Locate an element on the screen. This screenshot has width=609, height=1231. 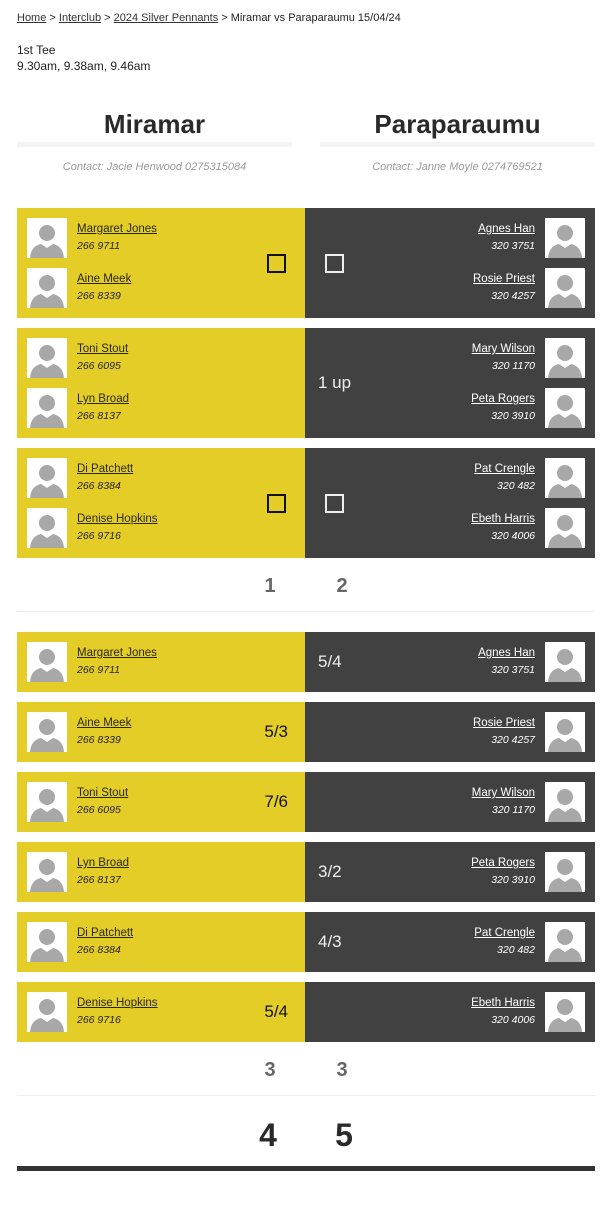
player-phone: 320 3751 is located at coordinates (513, 246).